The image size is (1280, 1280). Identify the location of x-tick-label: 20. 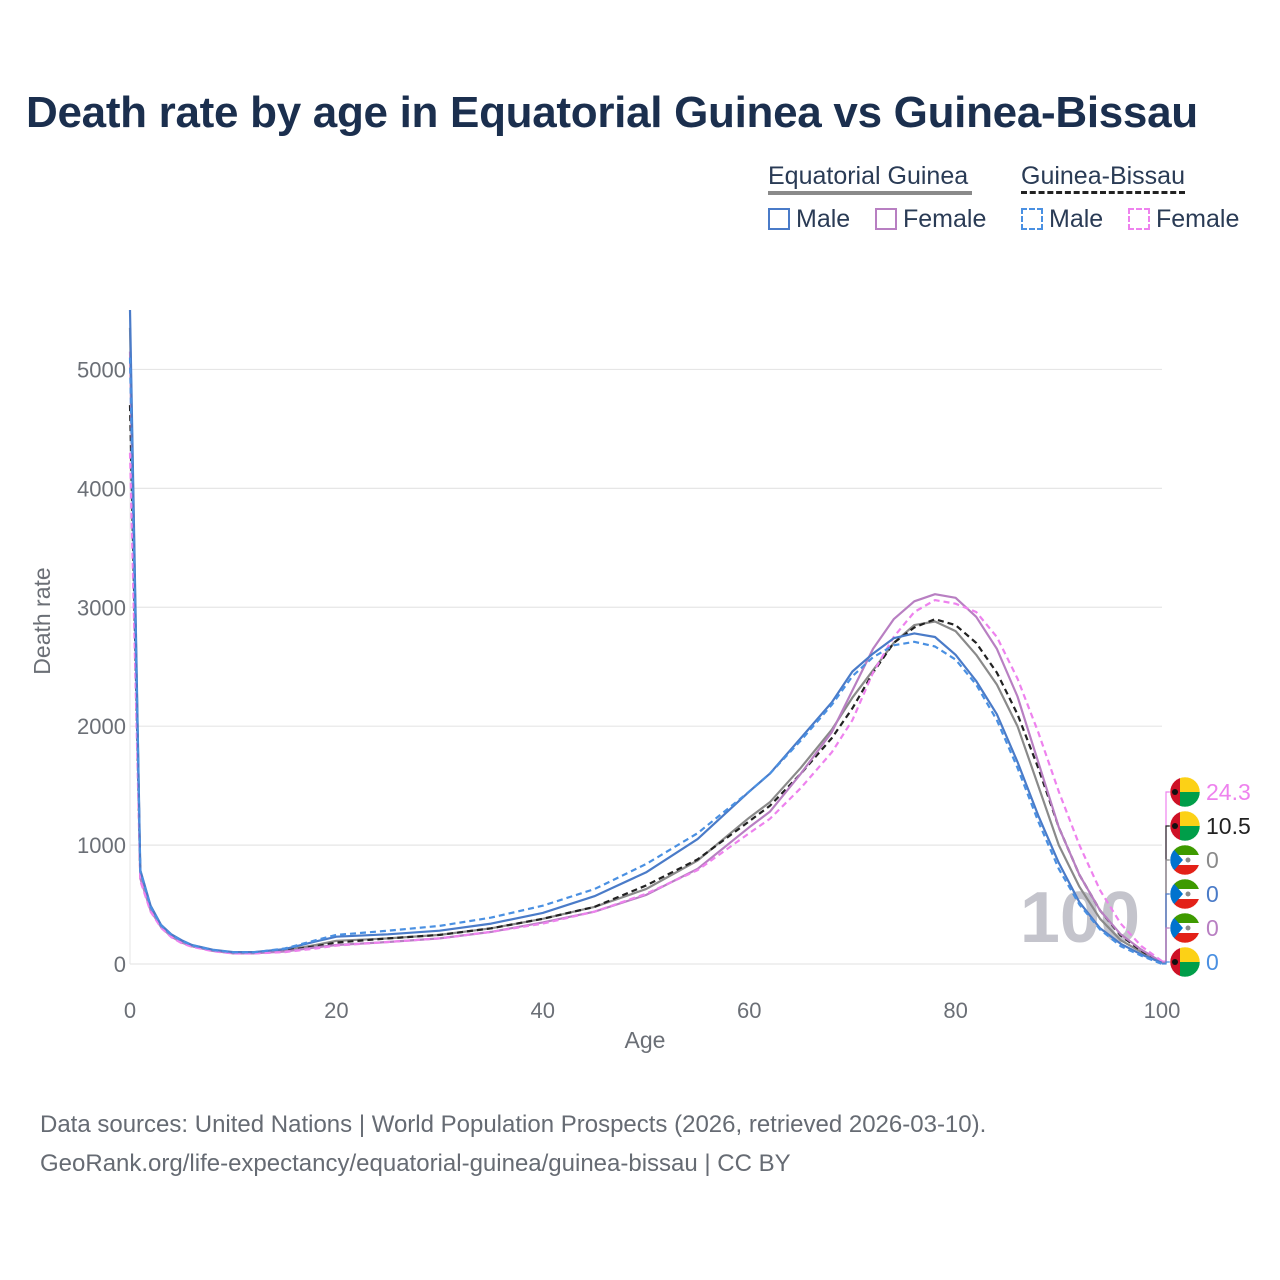
(336, 1010).